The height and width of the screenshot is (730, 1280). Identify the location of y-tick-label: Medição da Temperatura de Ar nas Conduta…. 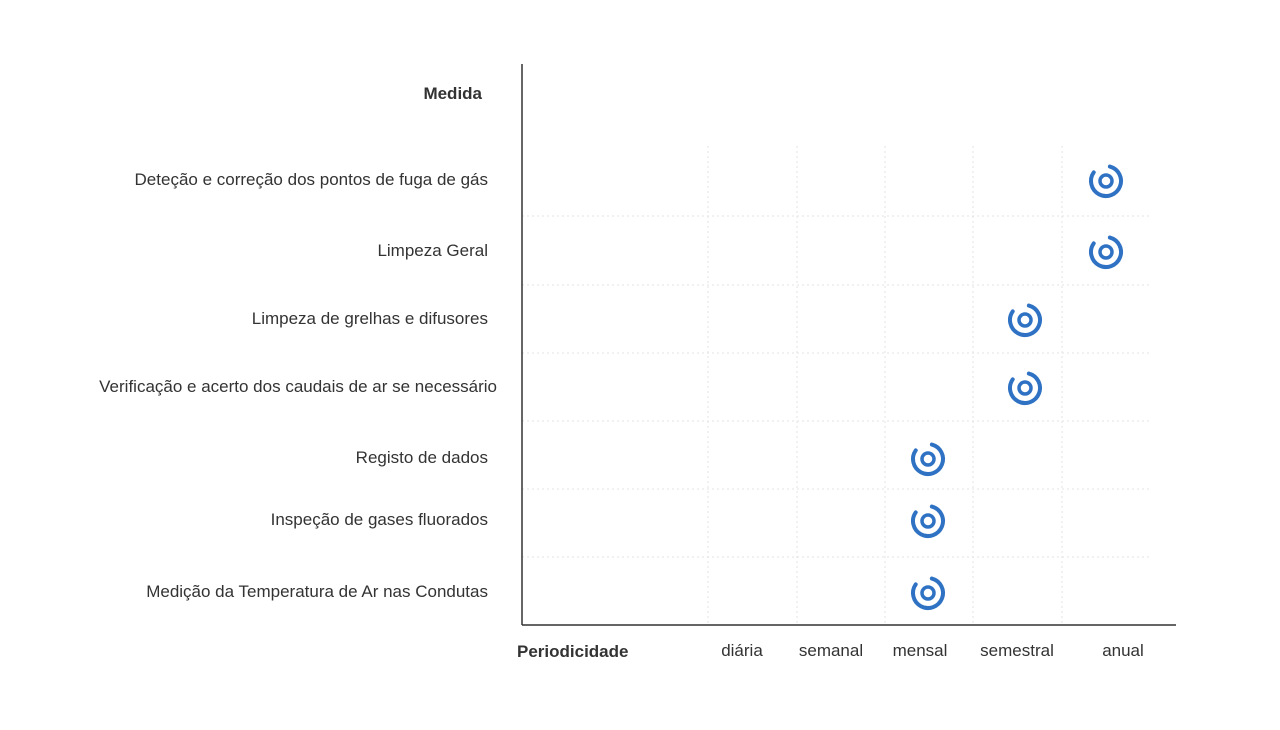
(317, 591).